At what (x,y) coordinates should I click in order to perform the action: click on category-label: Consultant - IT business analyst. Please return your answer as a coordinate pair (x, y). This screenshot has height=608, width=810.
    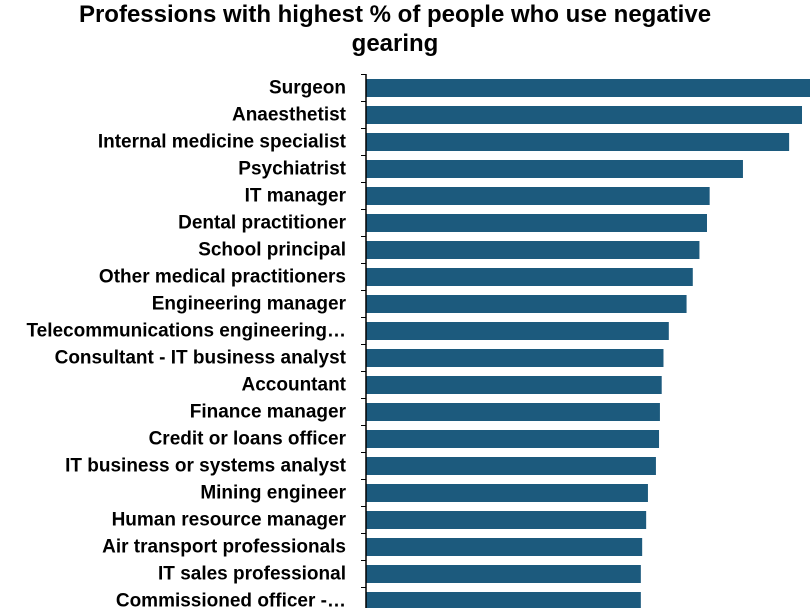
    Looking at the image, I should click on (201, 358).